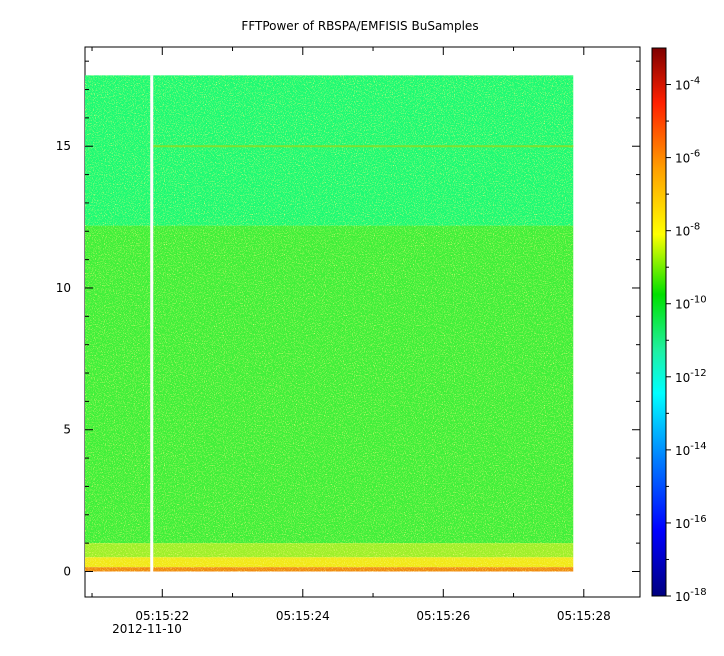 The height and width of the screenshot is (656, 724). I want to click on colorbar-gradient, so click(659, 322).